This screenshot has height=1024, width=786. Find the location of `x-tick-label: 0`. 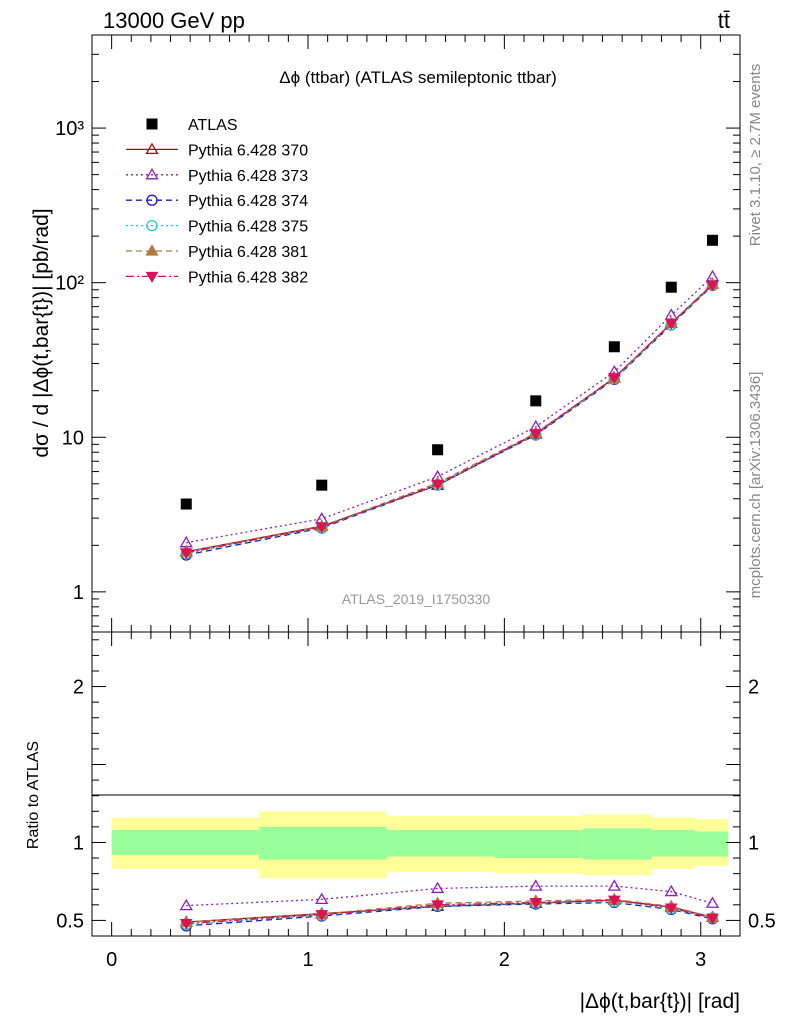

x-tick-label: 0 is located at coordinates (111, 960).